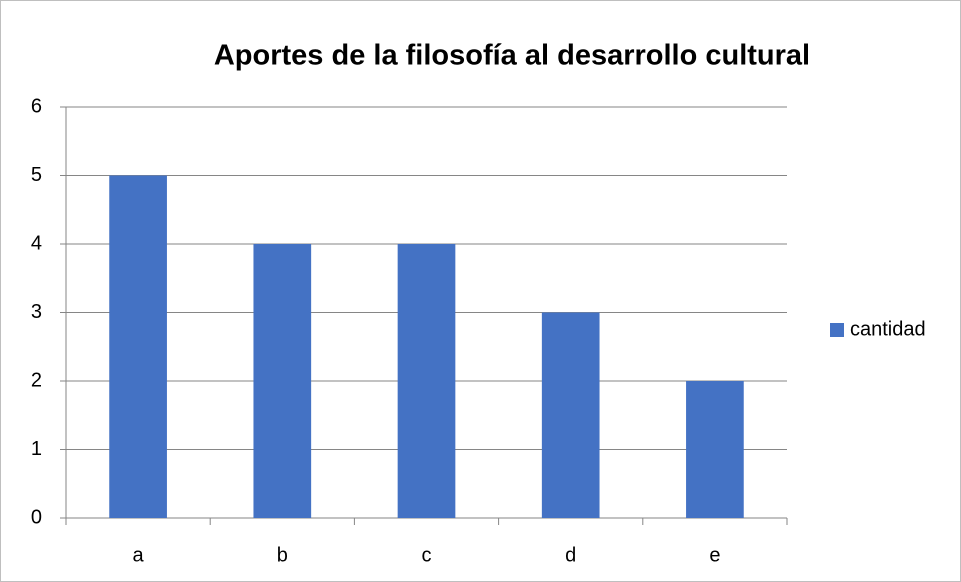  Describe the element at coordinates (888, 329) in the screenshot. I see `legend-label: cantidad` at that location.